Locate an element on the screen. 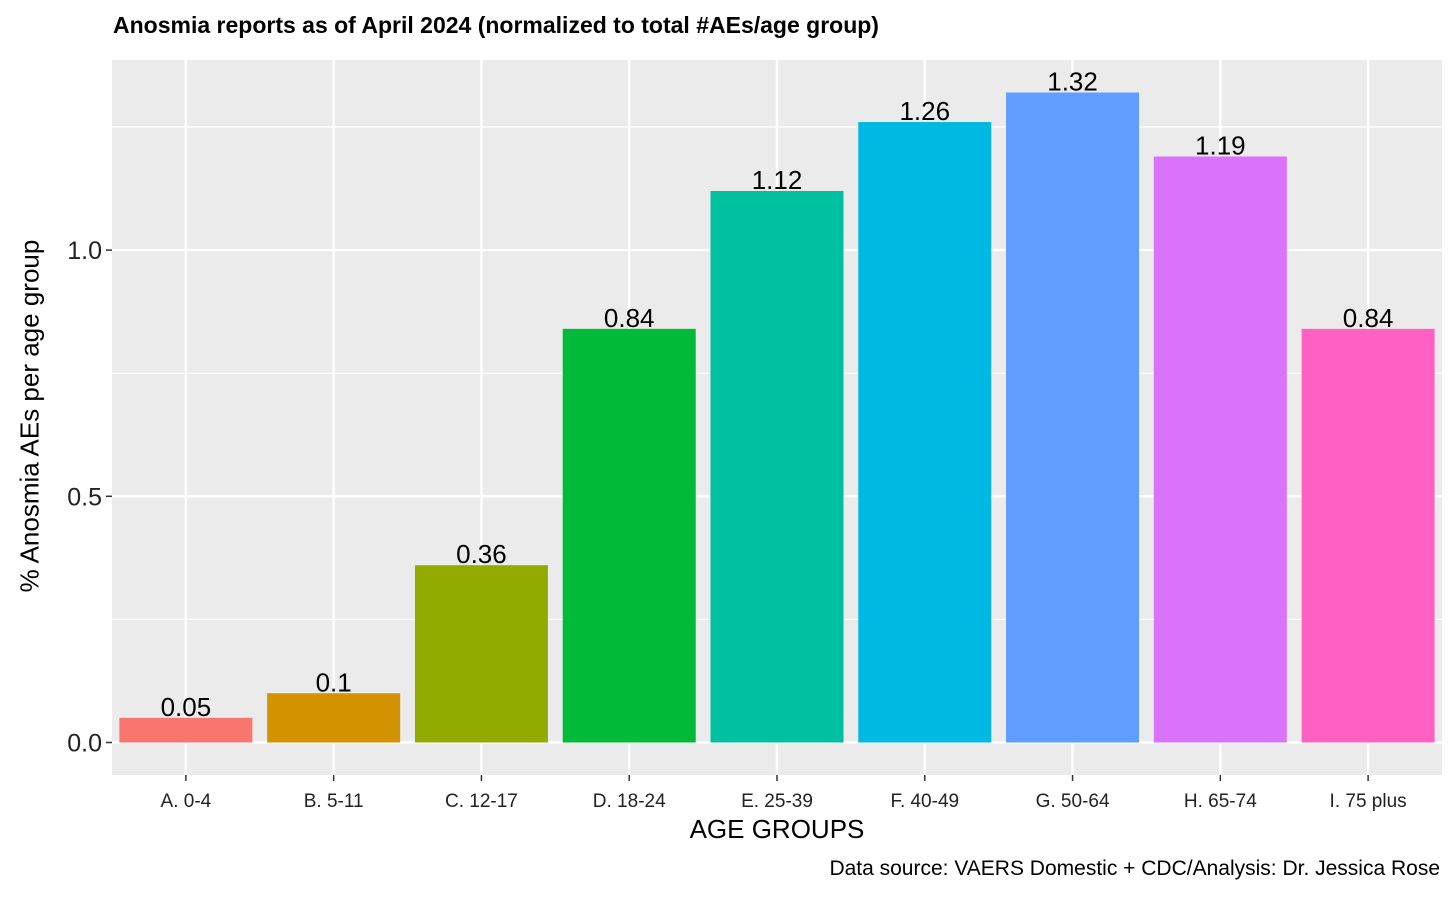  x-tick-label: G. 50-64 is located at coordinates (1073, 801).